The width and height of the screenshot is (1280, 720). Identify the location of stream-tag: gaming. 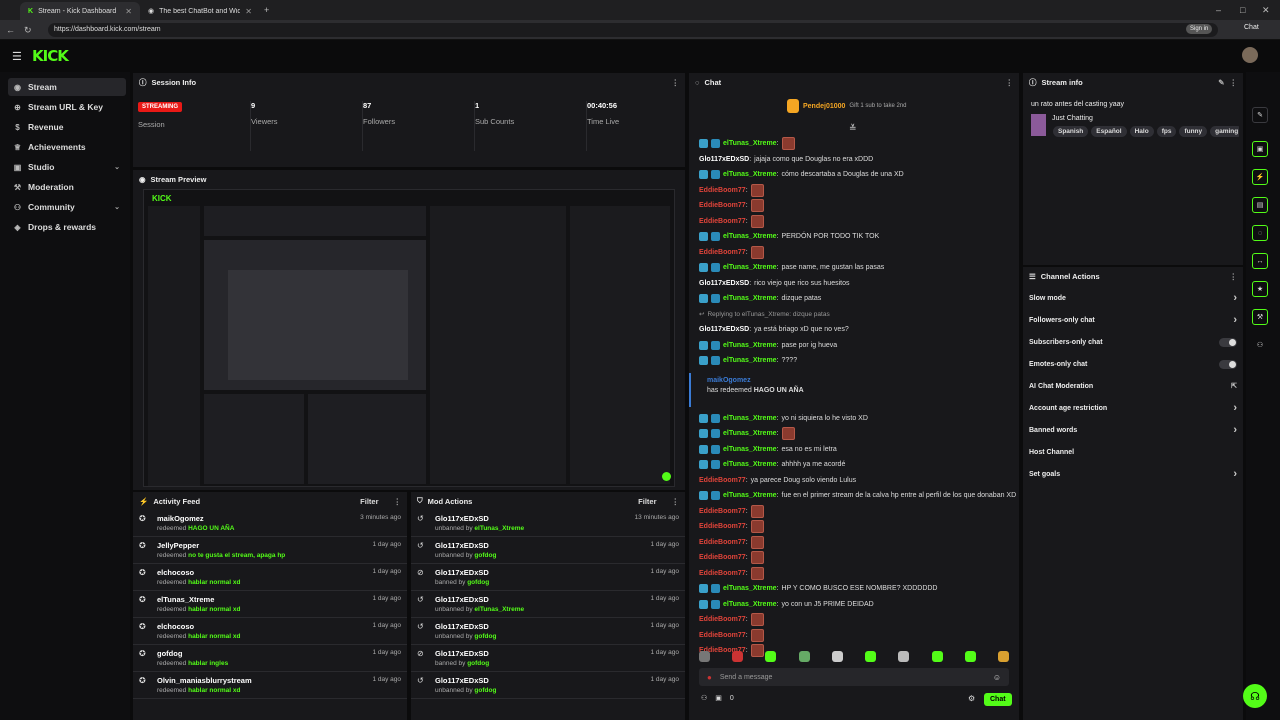
(1224, 131).